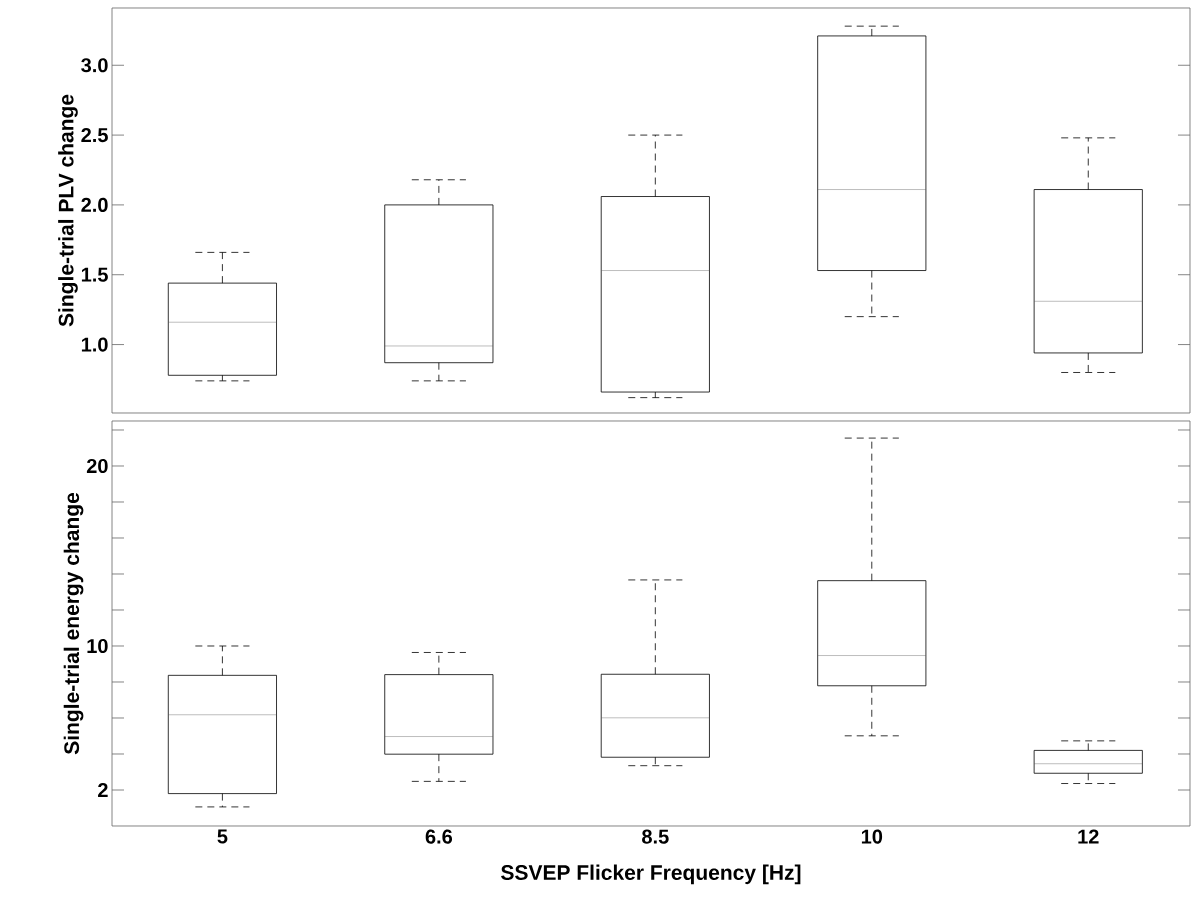 Image resolution: width=1198 pixels, height=913 pixels. What do you see at coordinates (94, 274) in the screenshot?
I see `y-tick-label: 1.5` at bounding box center [94, 274].